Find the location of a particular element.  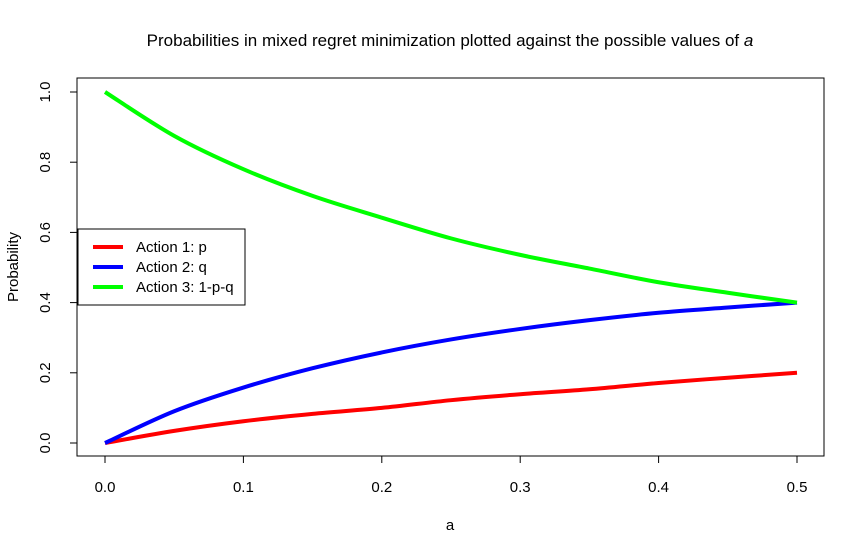

x-tick-label: 0.4 is located at coordinates (658, 487).